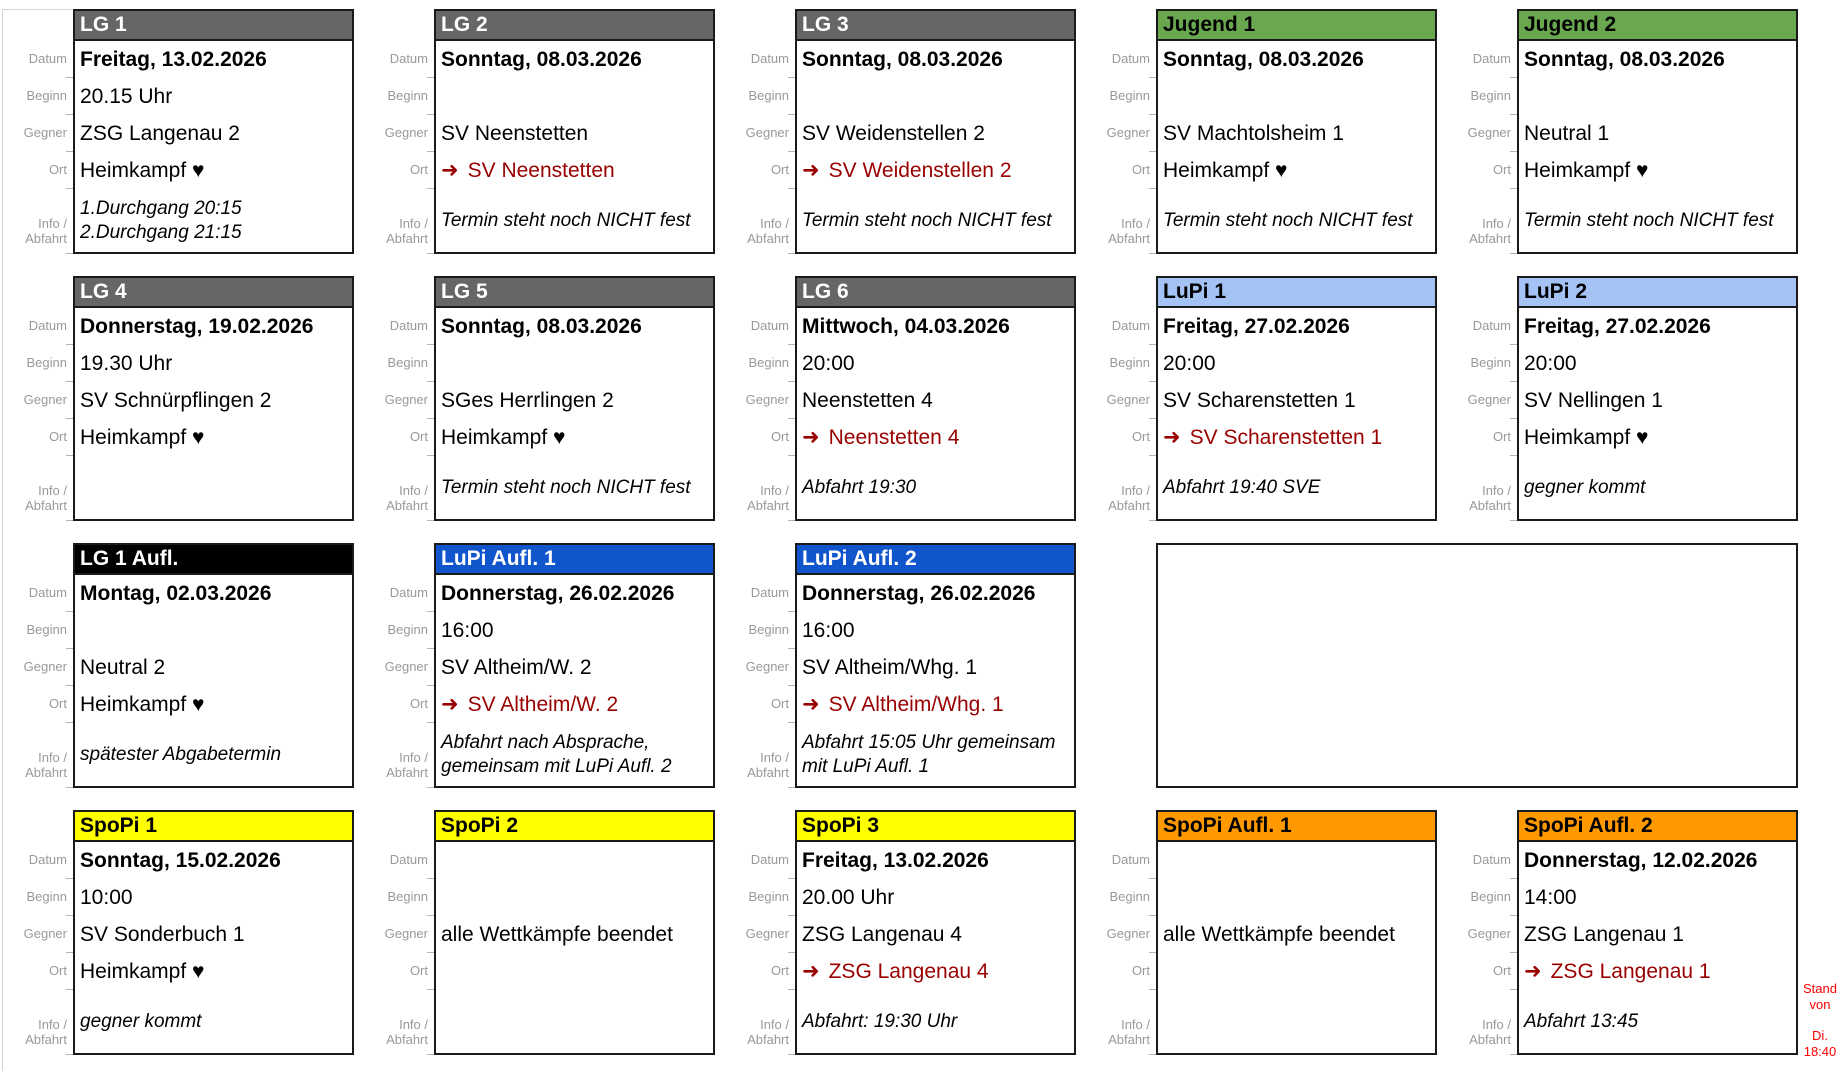 This screenshot has height=1080, width=1843. Describe the element at coordinates (1593, 400) in the screenshot. I see `row-gegner: SV Nellingen 1` at that location.